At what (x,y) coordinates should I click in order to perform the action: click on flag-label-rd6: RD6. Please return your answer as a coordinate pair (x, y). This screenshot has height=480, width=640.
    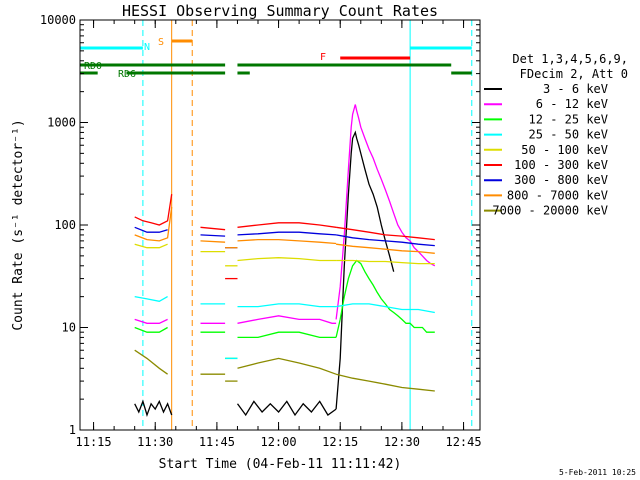
    Looking at the image, I should click on (127, 74).